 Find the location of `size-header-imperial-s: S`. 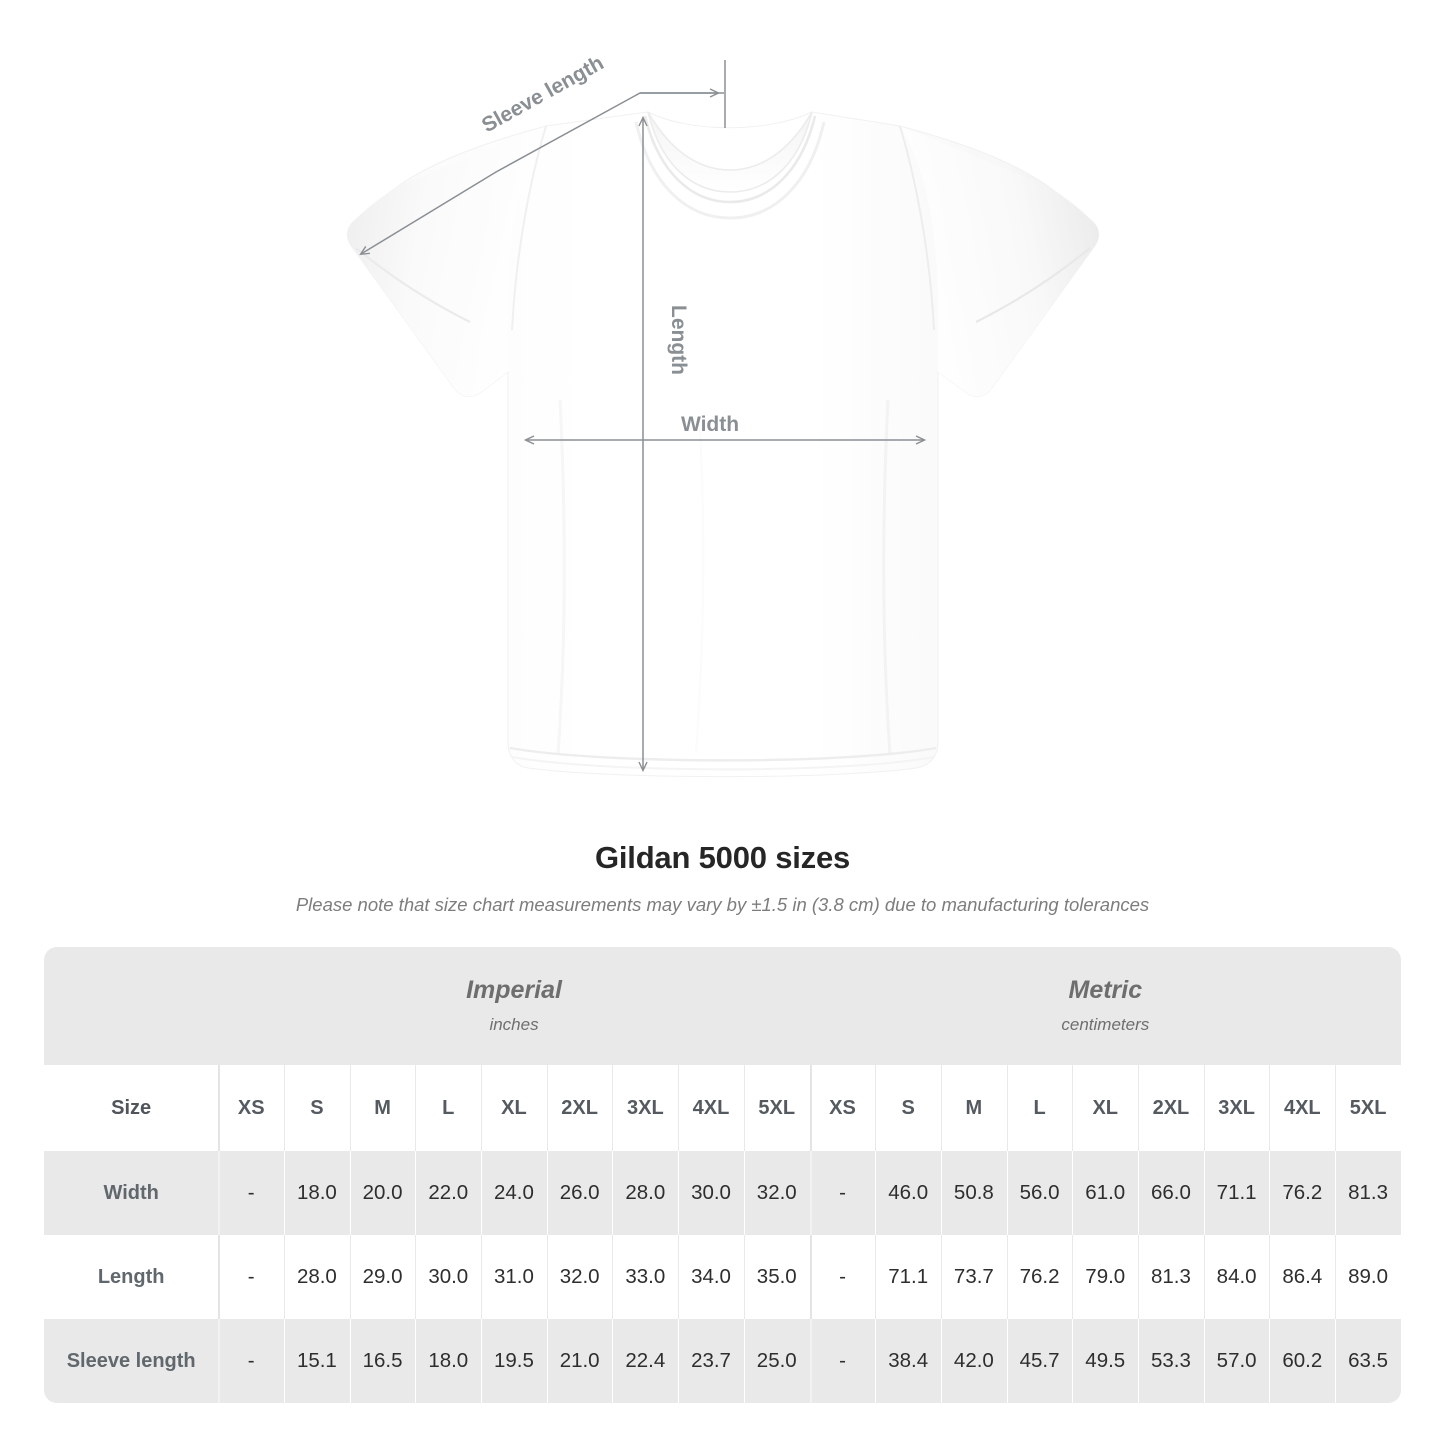

size-header-imperial-s: S is located at coordinates (317, 1108).